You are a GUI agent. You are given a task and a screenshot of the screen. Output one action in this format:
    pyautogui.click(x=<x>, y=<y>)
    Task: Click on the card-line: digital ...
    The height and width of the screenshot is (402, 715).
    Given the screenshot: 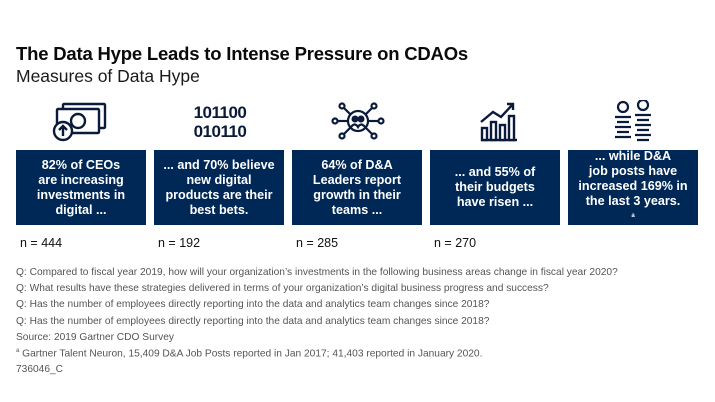 What is the action you would take?
    pyautogui.click(x=81, y=209)
    